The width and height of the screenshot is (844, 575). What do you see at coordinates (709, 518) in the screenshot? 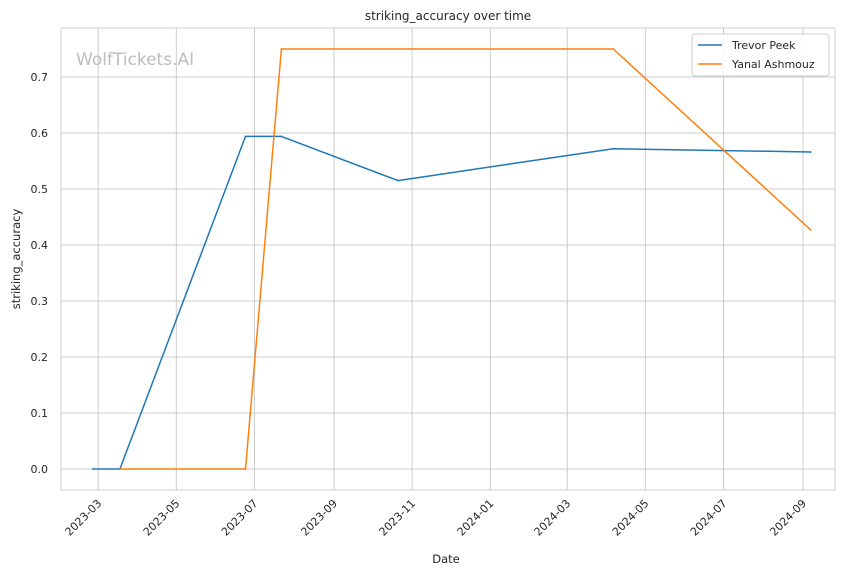
I see `x-tick-label: 2024-07` at bounding box center [709, 518].